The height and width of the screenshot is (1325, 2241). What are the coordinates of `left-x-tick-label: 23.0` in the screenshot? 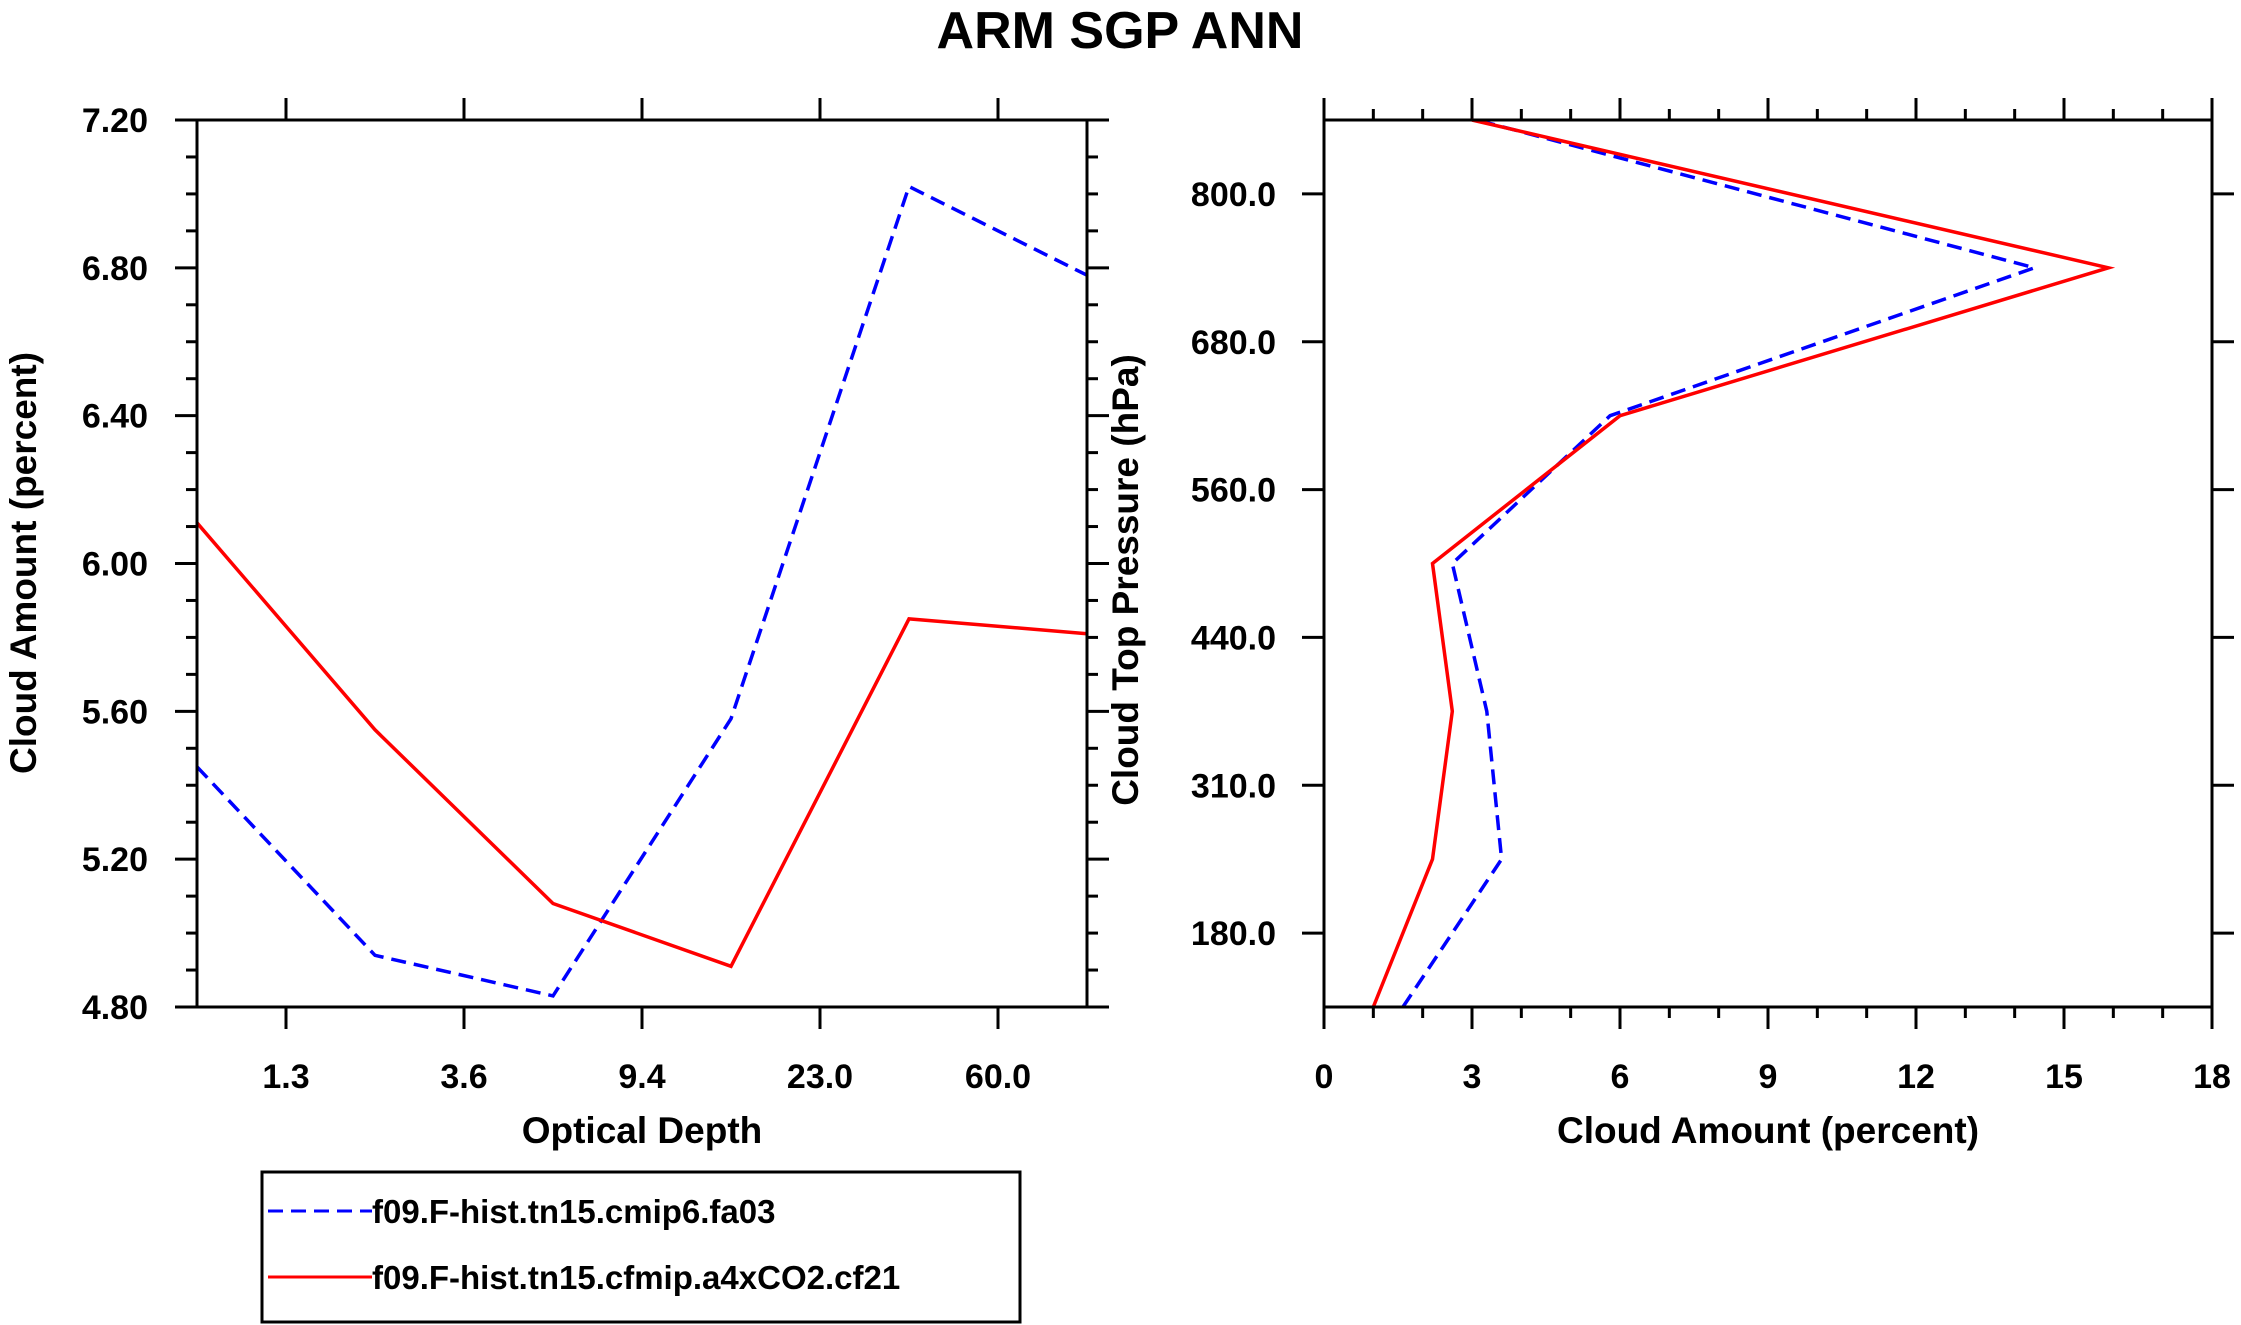 It's located at (820, 1077).